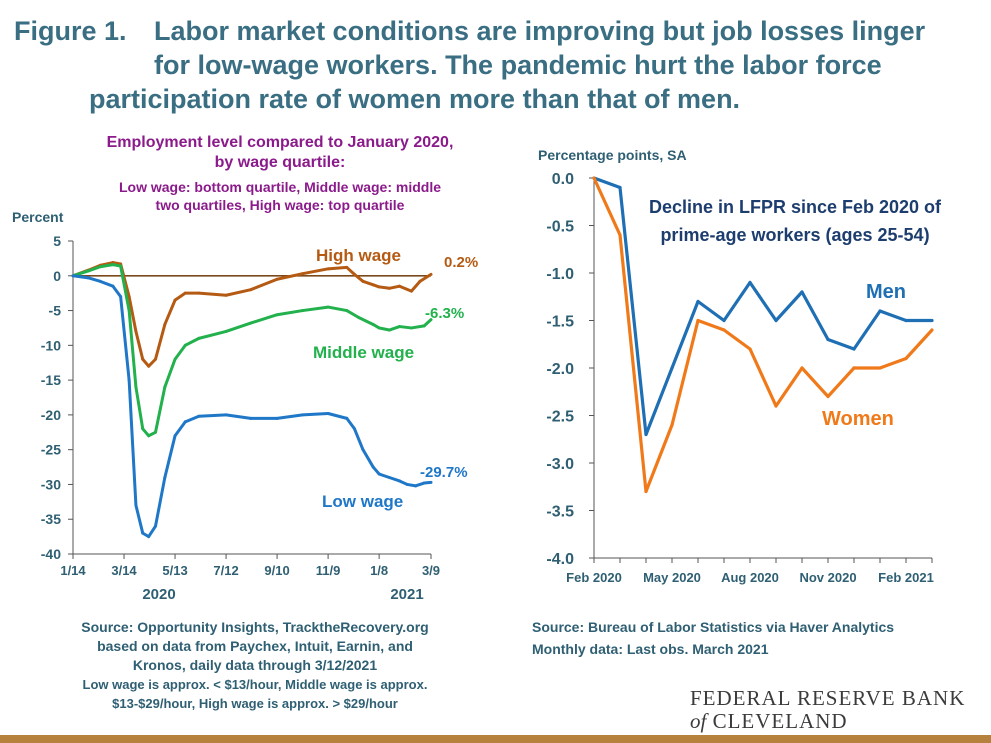 The image size is (991, 743). I want to click on right-y-tick-label: -2.0, so click(560, 369).